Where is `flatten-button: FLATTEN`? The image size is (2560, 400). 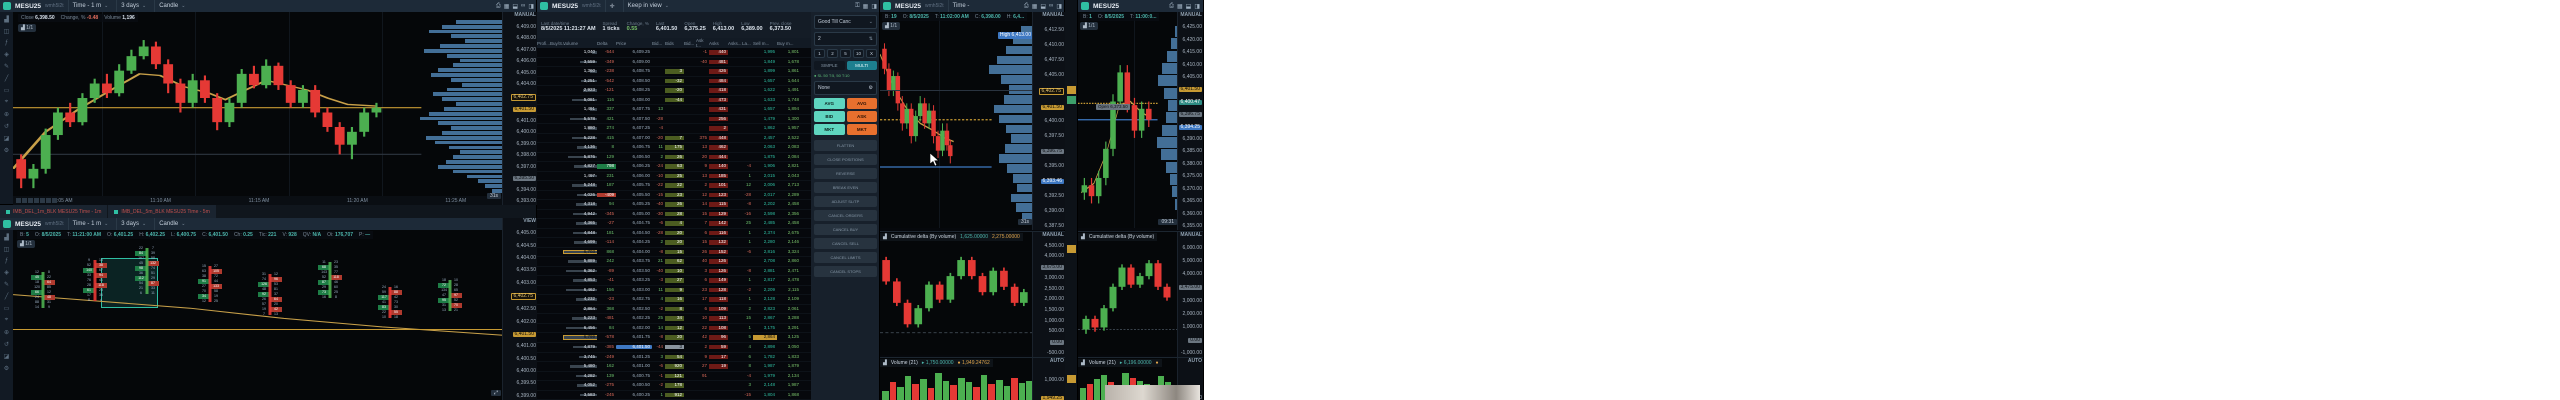
flatten-button: FLATTEN is located at coordinates (845, 145).